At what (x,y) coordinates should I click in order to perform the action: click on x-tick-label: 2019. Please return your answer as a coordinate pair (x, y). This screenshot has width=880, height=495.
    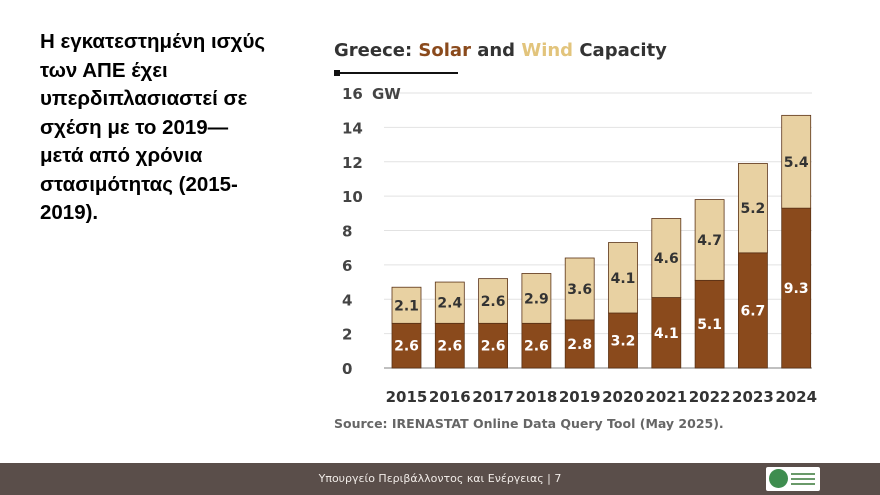
    Looking at the image, I should click on (580, 397).